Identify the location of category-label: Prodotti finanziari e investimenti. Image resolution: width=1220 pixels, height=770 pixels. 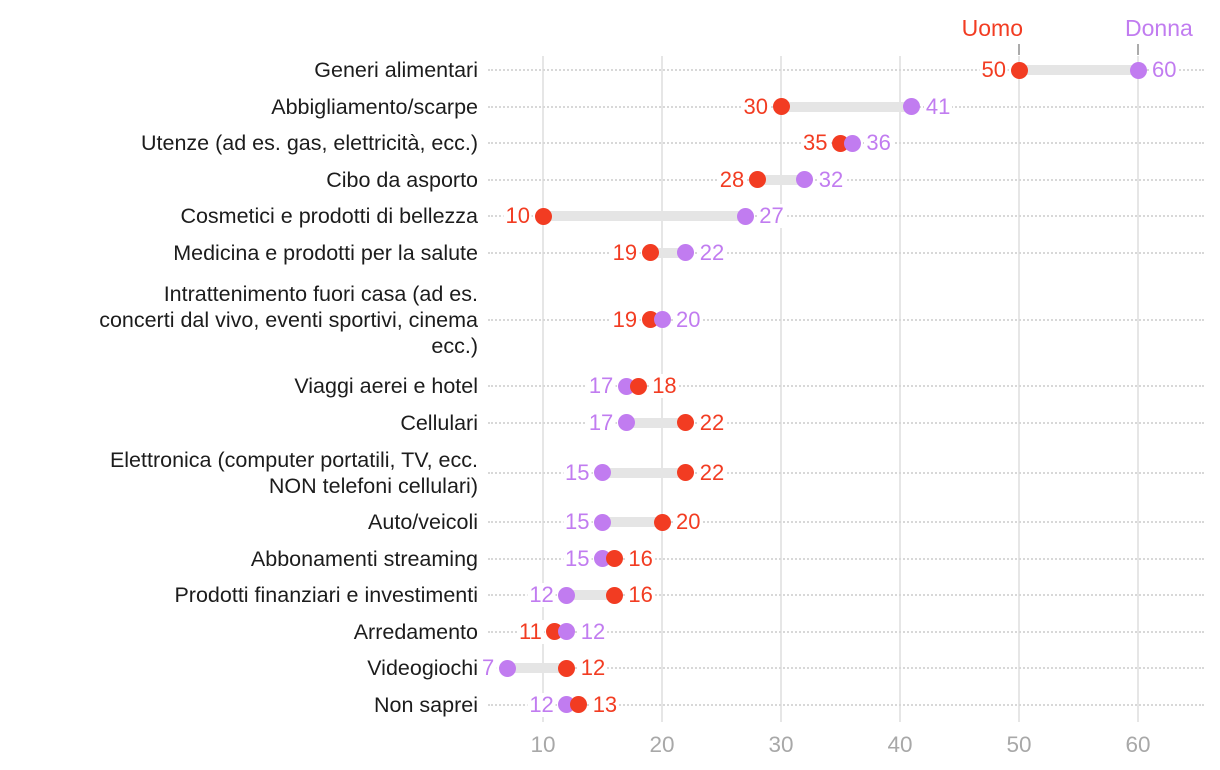
(326, 595).